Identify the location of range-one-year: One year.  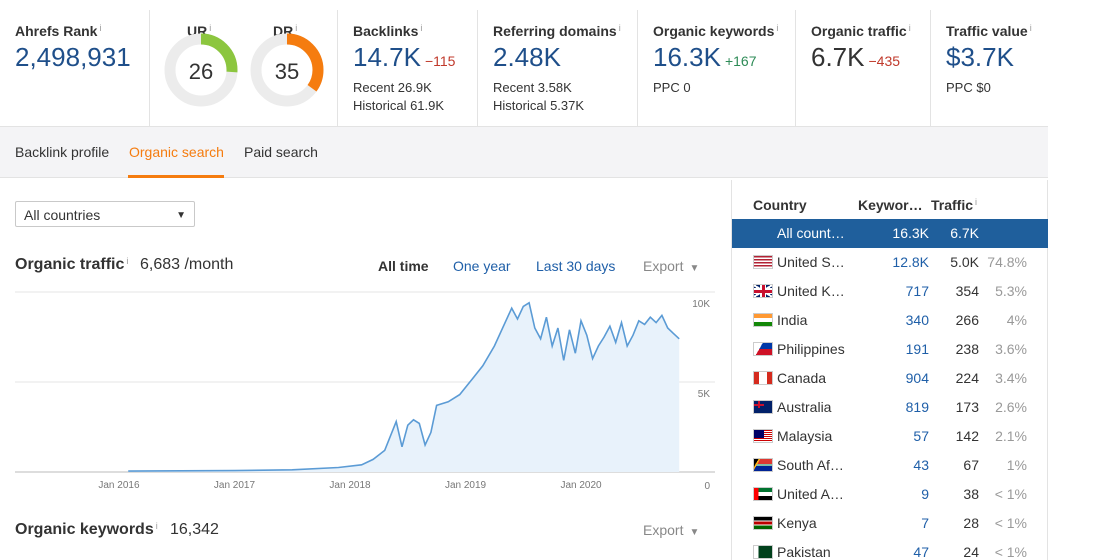
(482, 266).